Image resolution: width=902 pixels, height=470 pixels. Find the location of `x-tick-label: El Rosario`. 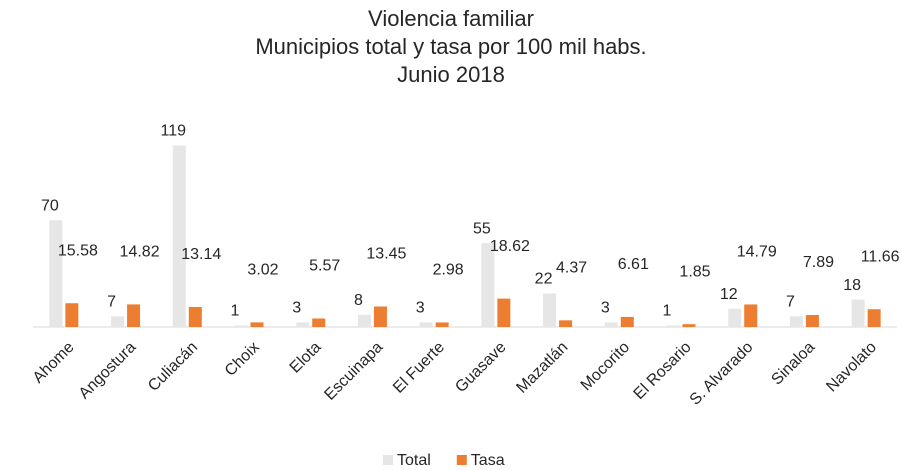

x-tick-label: El Rosario is located at coordinates (663, 371).